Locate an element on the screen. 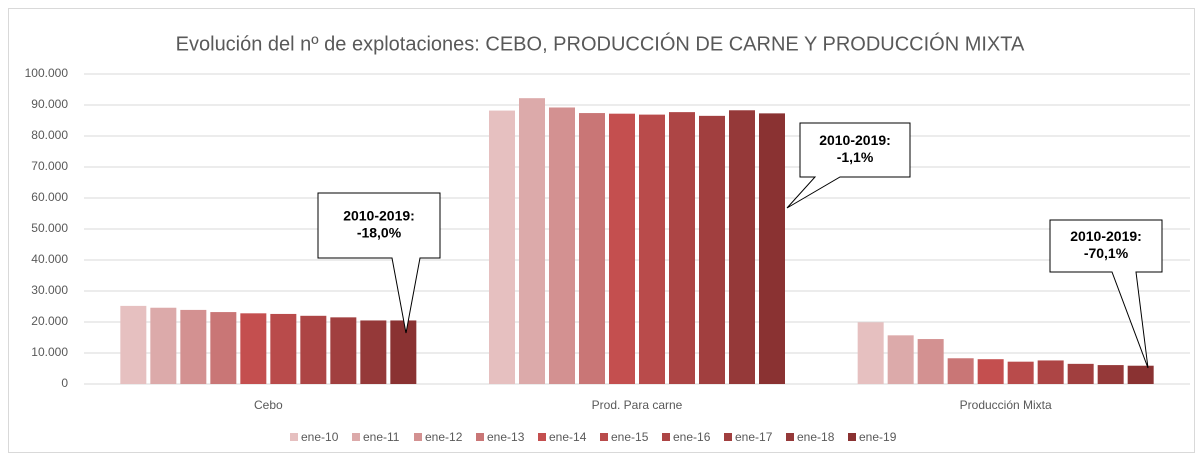  legend-label: ene-12 is located at coordinates (444, 437).